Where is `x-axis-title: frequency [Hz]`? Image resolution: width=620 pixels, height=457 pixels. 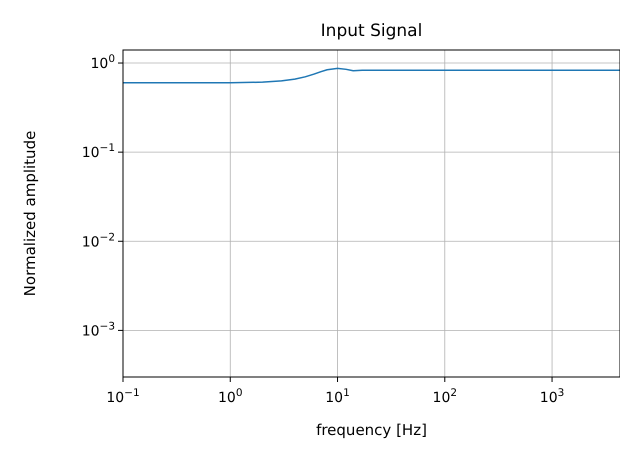 x-axis-title: frequency [Hz] is located at coordinates (371, 430).